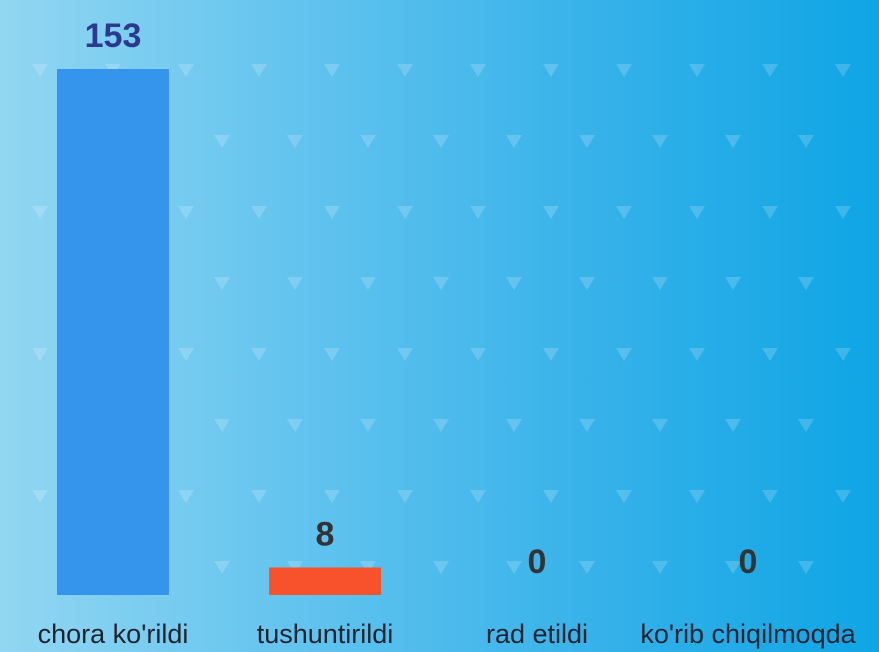  What do you see at coordinates (748, 634) in the screenshot?
I see `category-label-3: ko'rib chiqilmoqda` at bounding box center [748, 634].